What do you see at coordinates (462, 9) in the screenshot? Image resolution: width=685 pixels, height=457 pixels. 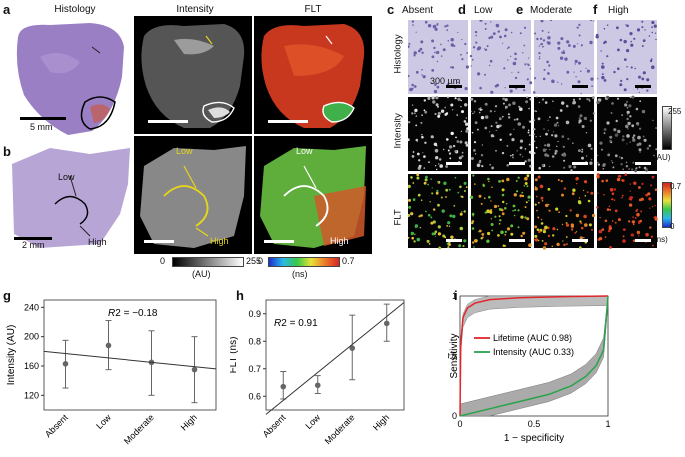 I see `panel-label-d: d` at bounding box center [462, 9].